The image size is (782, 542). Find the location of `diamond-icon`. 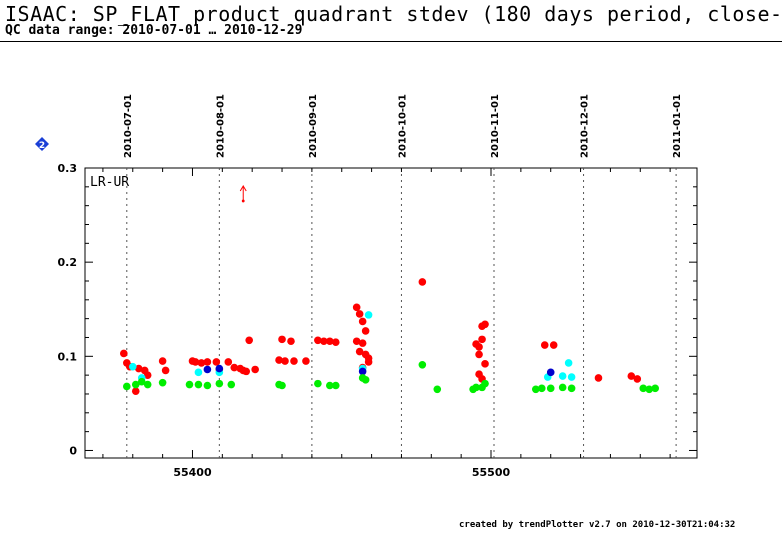

diamond-icon is located at coordinates (42, 144).